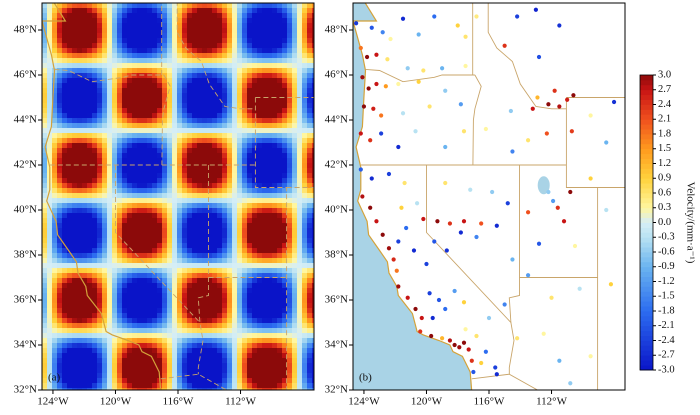  What do you see at coordinates (646, 102) in the screenshot?
I see `colorbar-segment` at bounding box center [646, 102].